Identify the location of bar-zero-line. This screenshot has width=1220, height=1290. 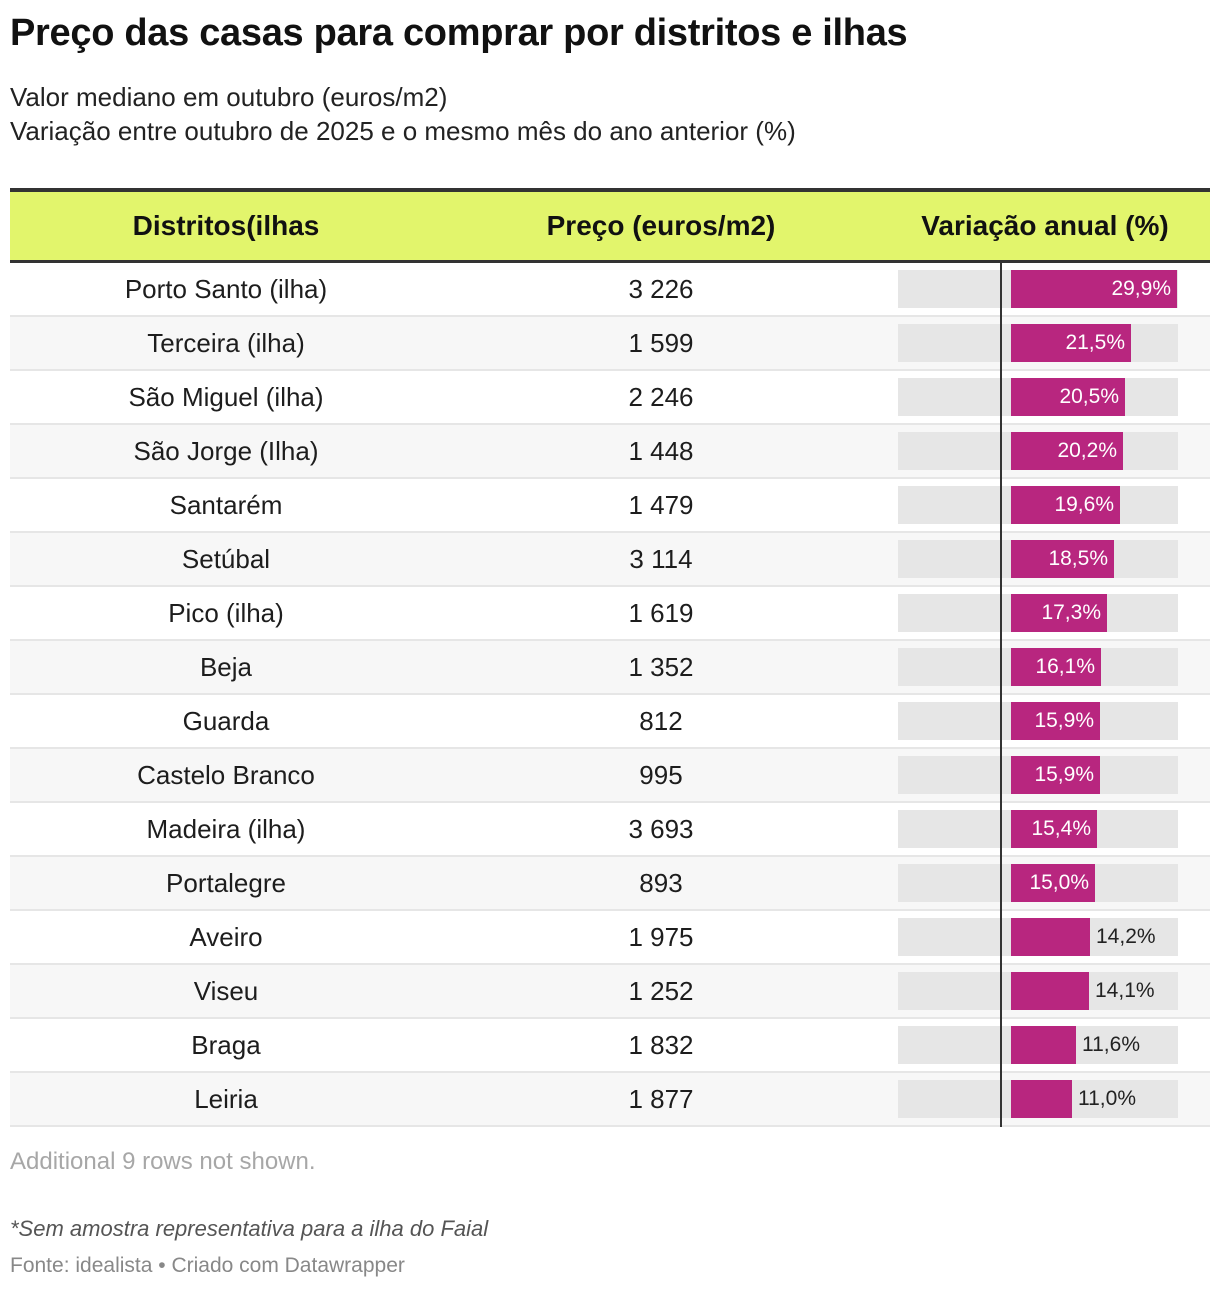
(1001, 695).